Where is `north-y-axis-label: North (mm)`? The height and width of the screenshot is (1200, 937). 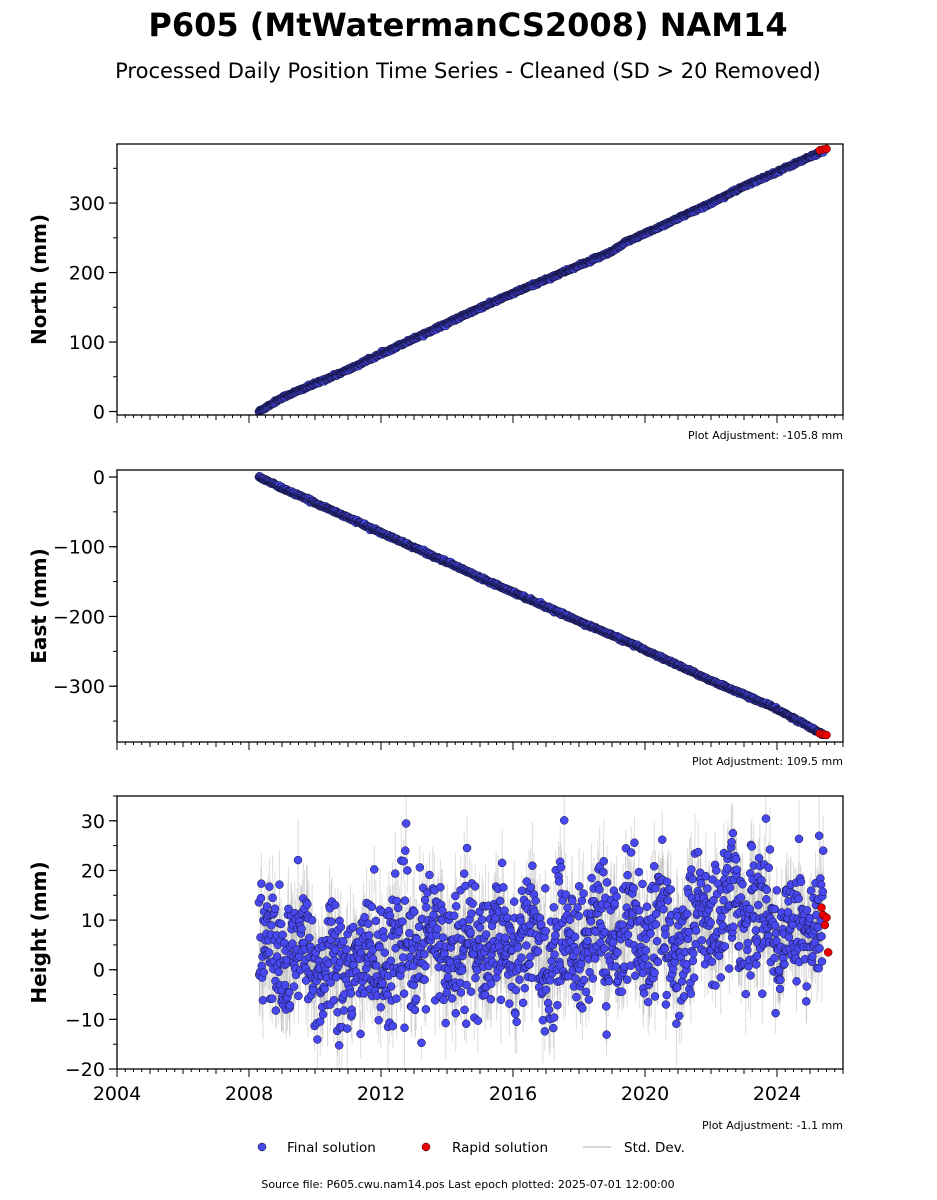
north-y-axis-label: North (mm) is located at coordinates (39, 279).